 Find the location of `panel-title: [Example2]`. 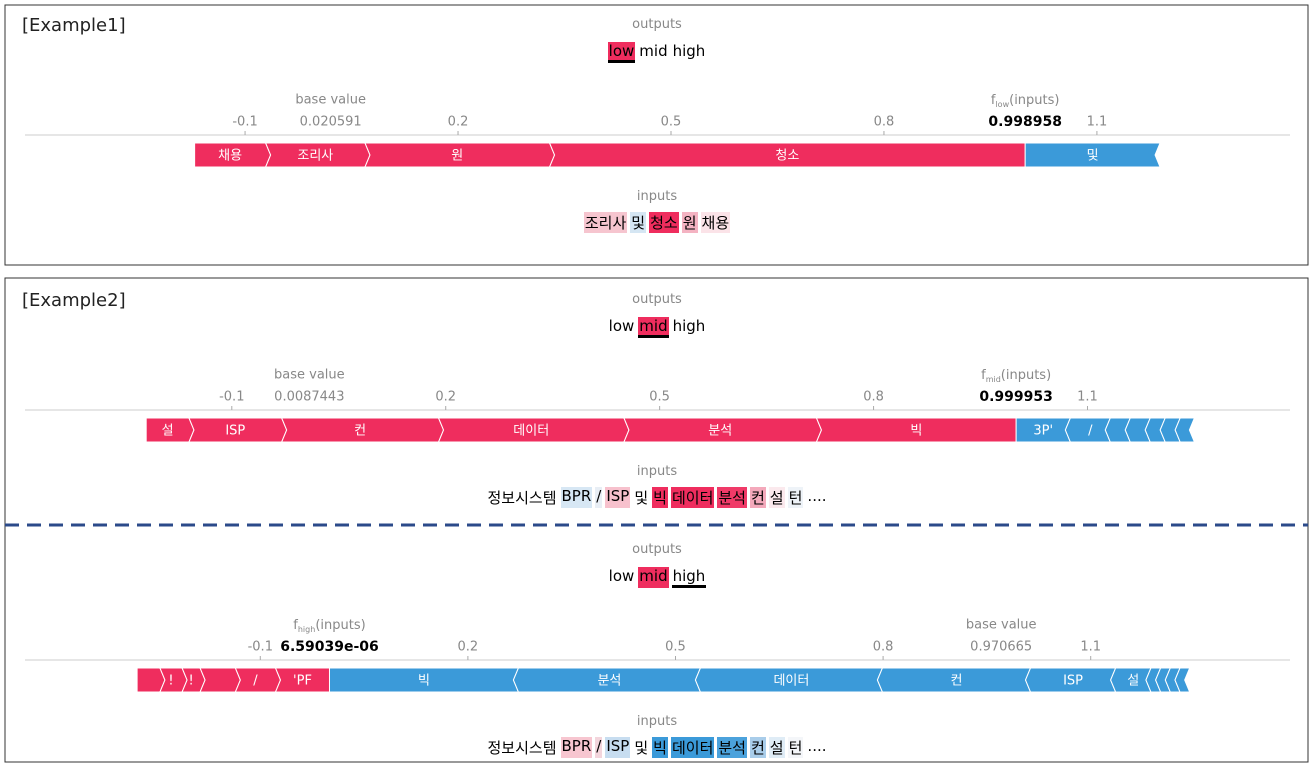

panel-title: [Example2] is located at coordinates (74, 300).